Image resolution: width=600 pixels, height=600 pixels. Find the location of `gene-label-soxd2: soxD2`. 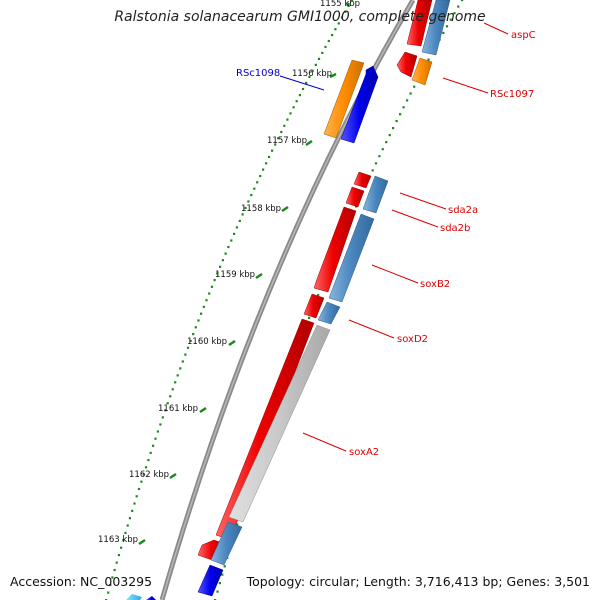

gene-label-soxd2: soxD2 is located at coordinates (412, 339).